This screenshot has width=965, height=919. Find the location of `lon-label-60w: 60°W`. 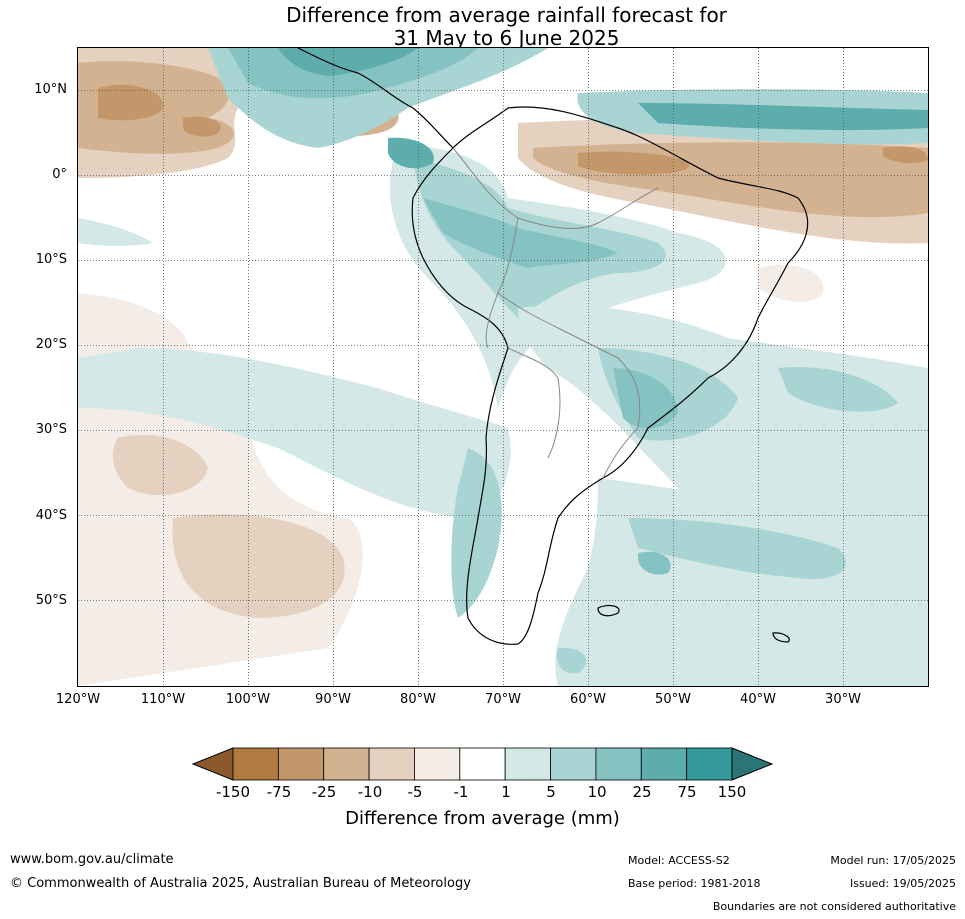

lon-label-60w: 60°W is located at coordinates (588, 699).